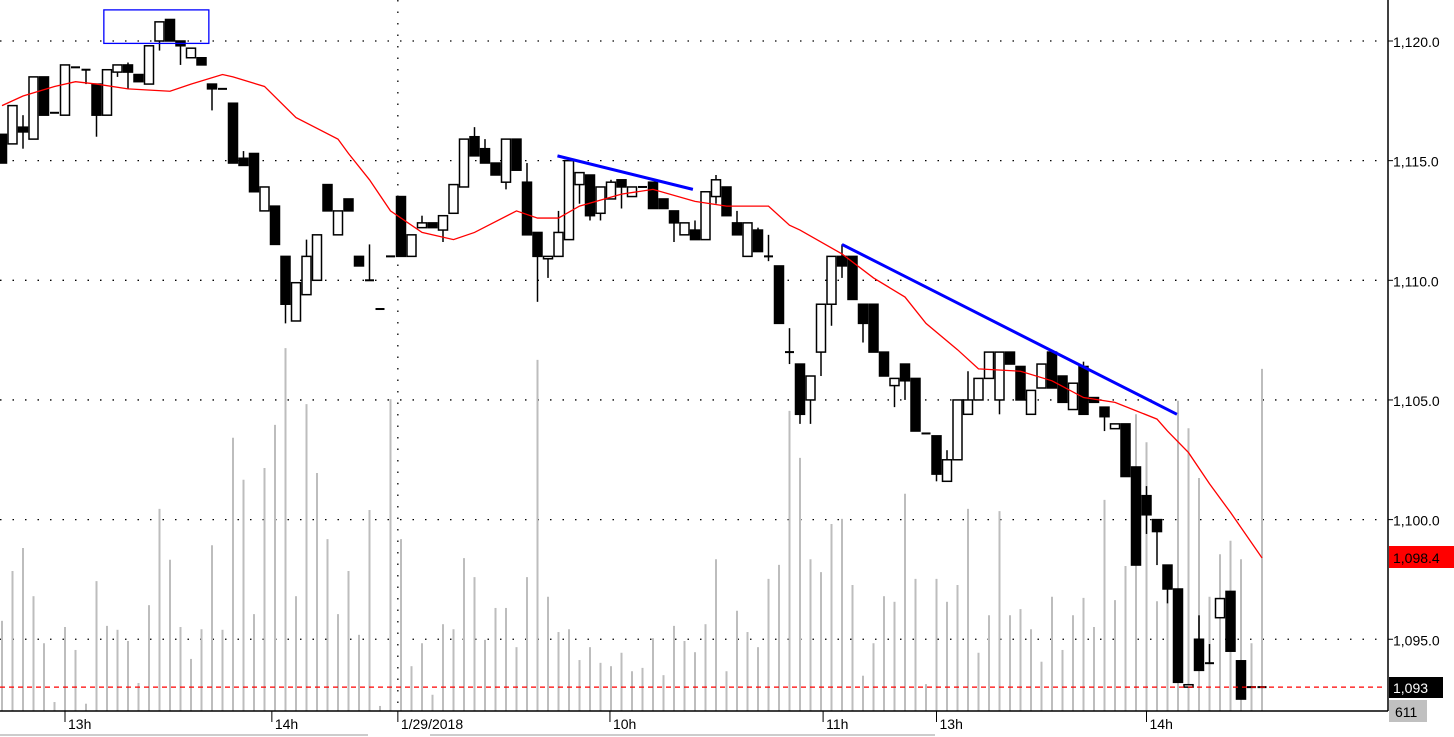 This screenshot has height=737, width=1454. I want to click on x-tick-label: 1/29/2018, so click(432, 724).